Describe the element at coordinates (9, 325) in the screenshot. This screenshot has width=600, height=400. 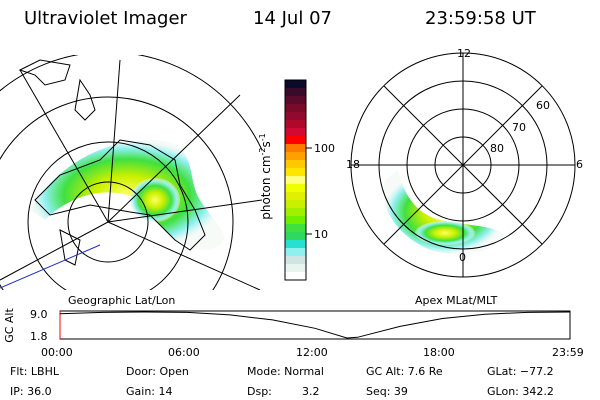
I see `altitude-ylabel: GC Alt` at that location.